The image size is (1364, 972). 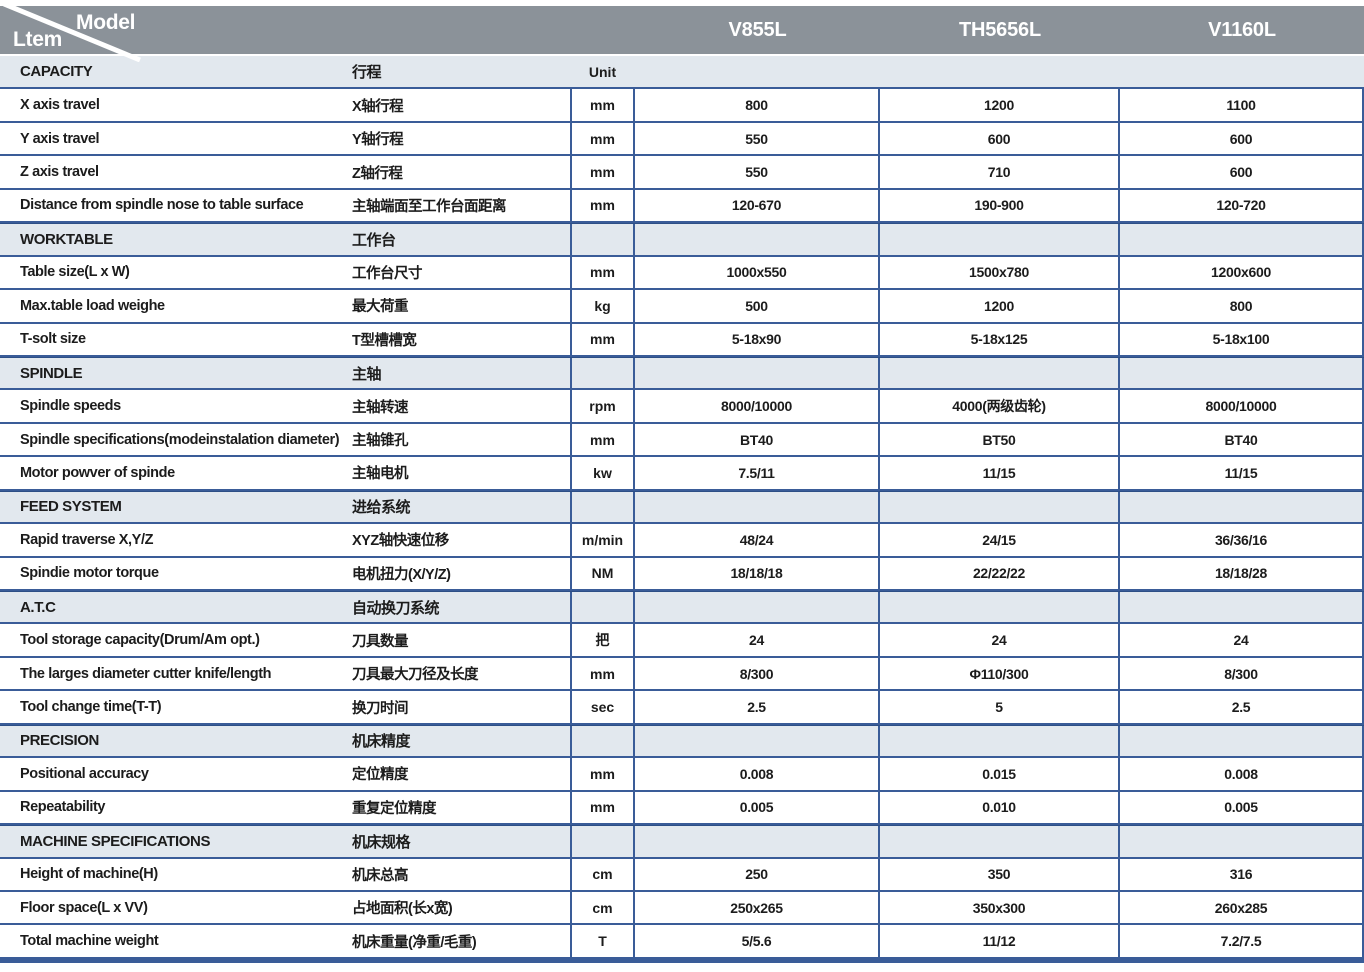 I want to click on section-title-zh: 主轴, so click(x=367, y=374).